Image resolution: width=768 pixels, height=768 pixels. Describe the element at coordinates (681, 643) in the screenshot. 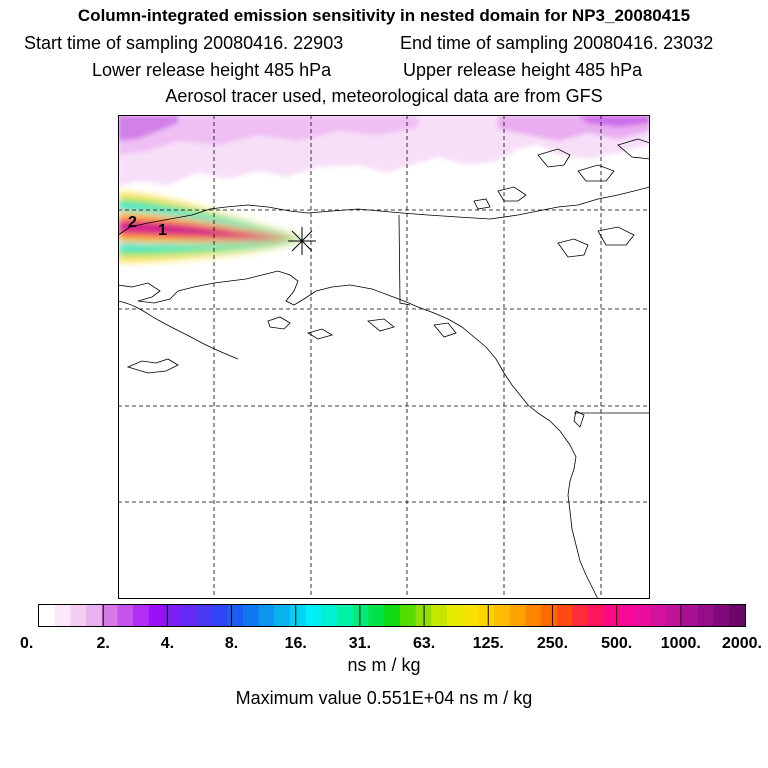

I see `color-scale-label: 1000.` at that location.